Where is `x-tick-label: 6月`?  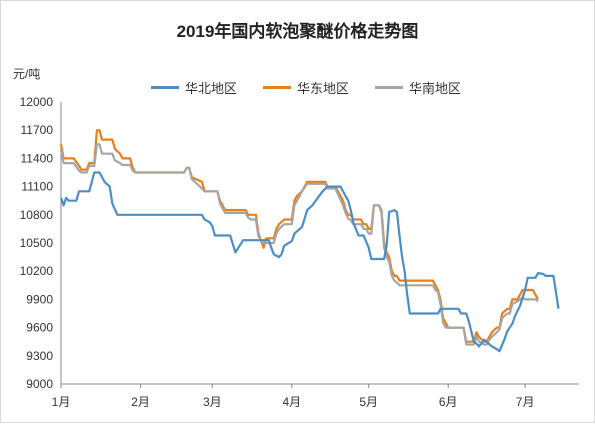 x-tick-label: 6月 is located at coordinates (448, 402).